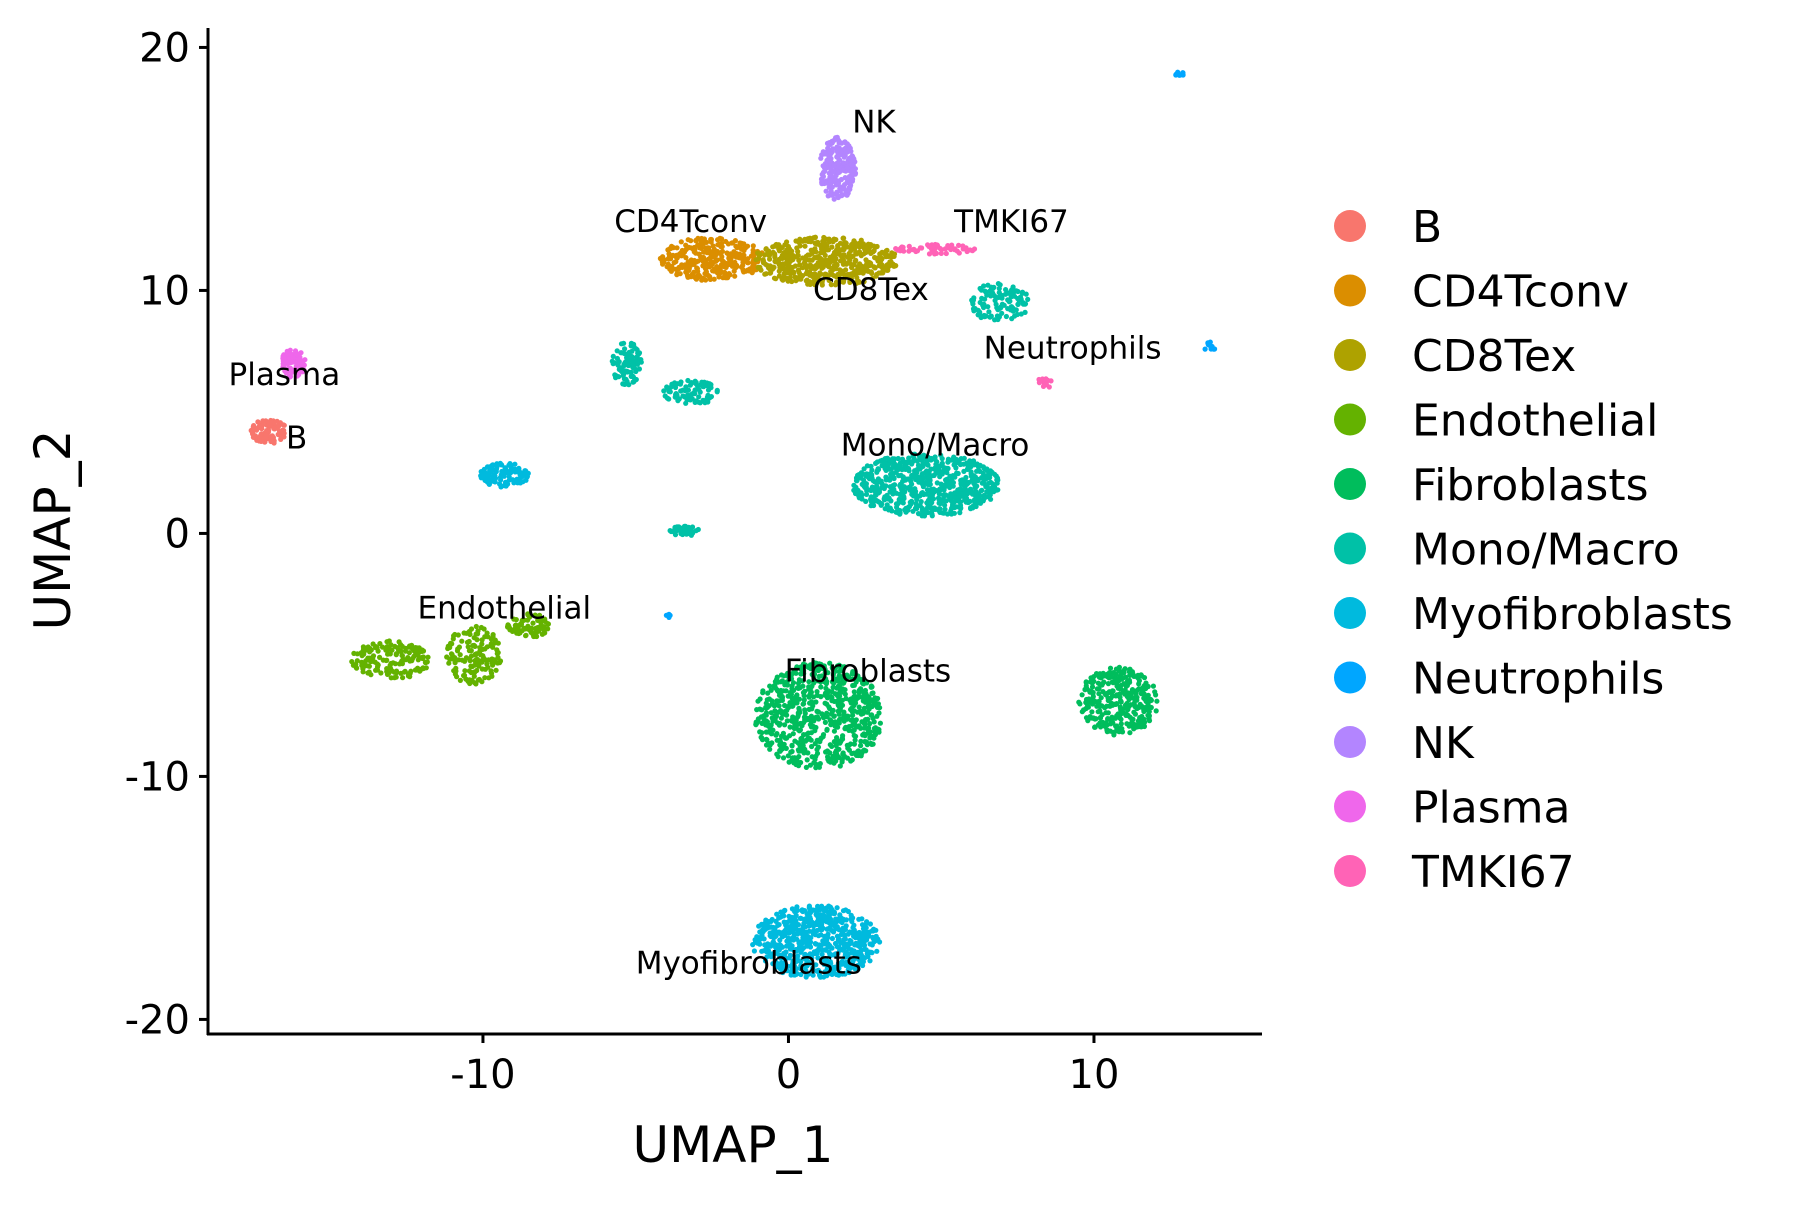 The image size is (1800, 1205). What do you see at coordinates (733, 1145) in the screenshot?
I see `x-axis-title: UMAP_1` at bounding box center [733, 1145].